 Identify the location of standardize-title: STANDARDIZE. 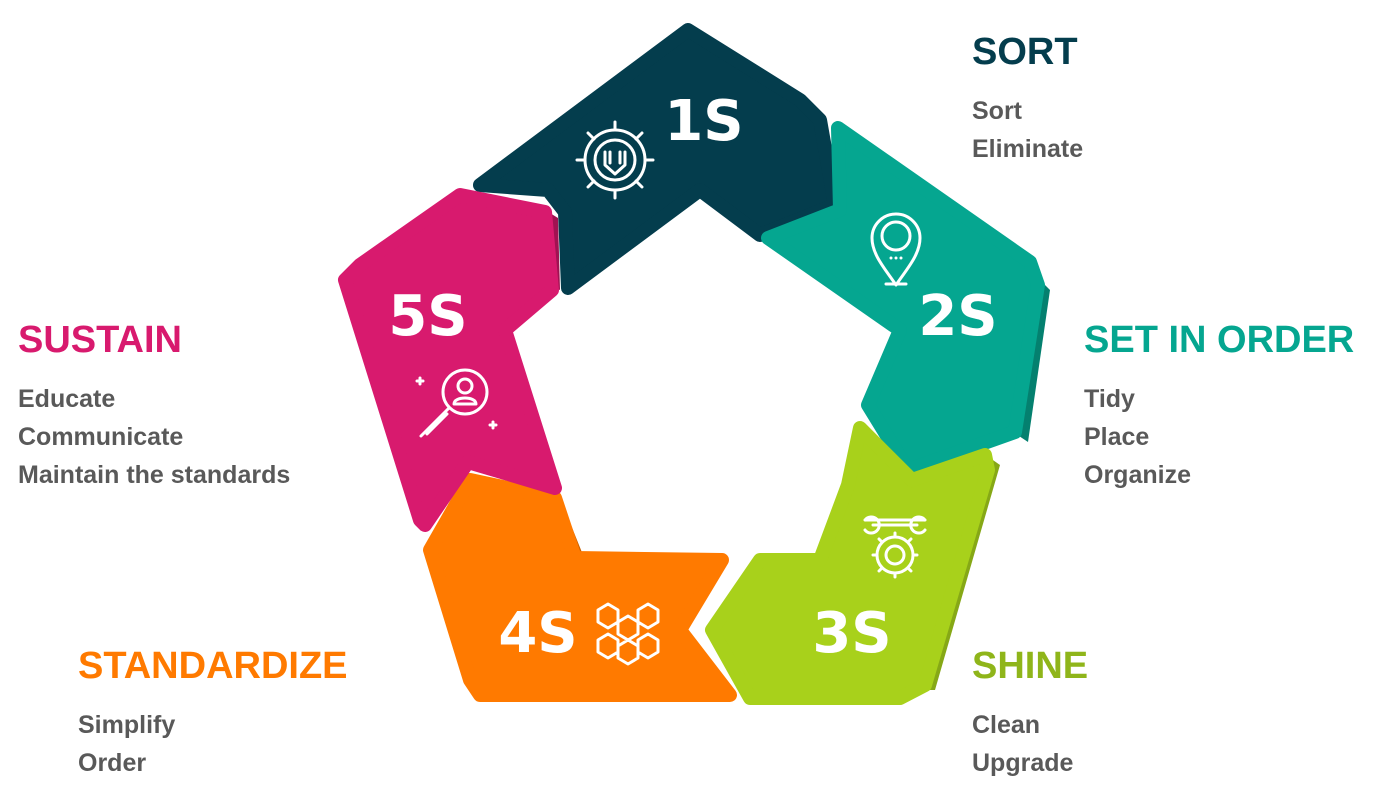
(213, 666).